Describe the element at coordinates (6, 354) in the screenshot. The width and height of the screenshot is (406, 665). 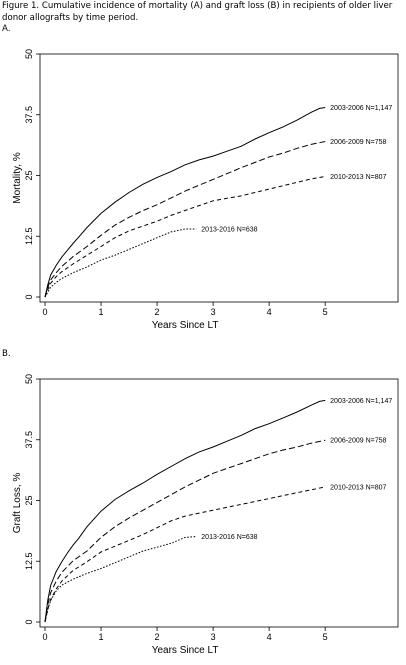
I see `panel-b-label: B.` at that location.